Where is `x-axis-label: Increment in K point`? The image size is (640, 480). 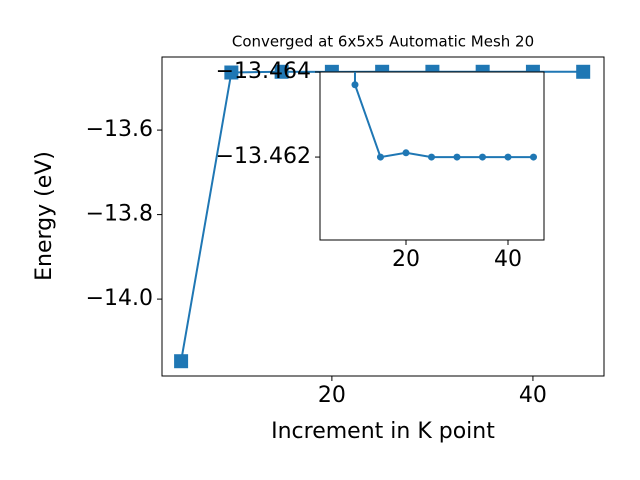 x-axis-label: Increment in K point is located at coordinates (383, 431).